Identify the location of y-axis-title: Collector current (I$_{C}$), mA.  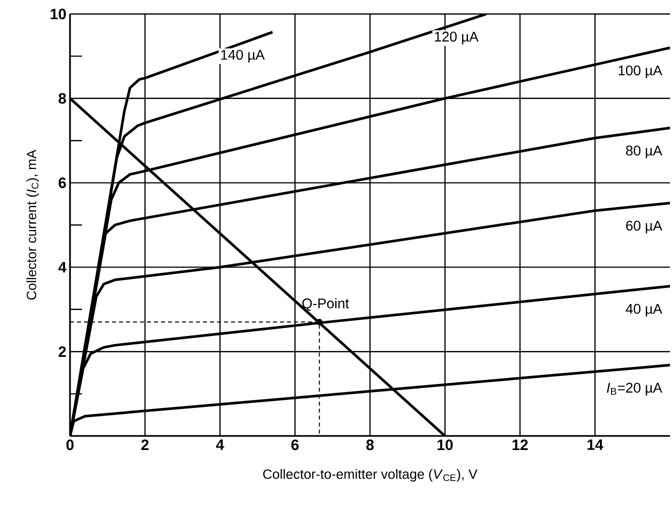
(32, 225).